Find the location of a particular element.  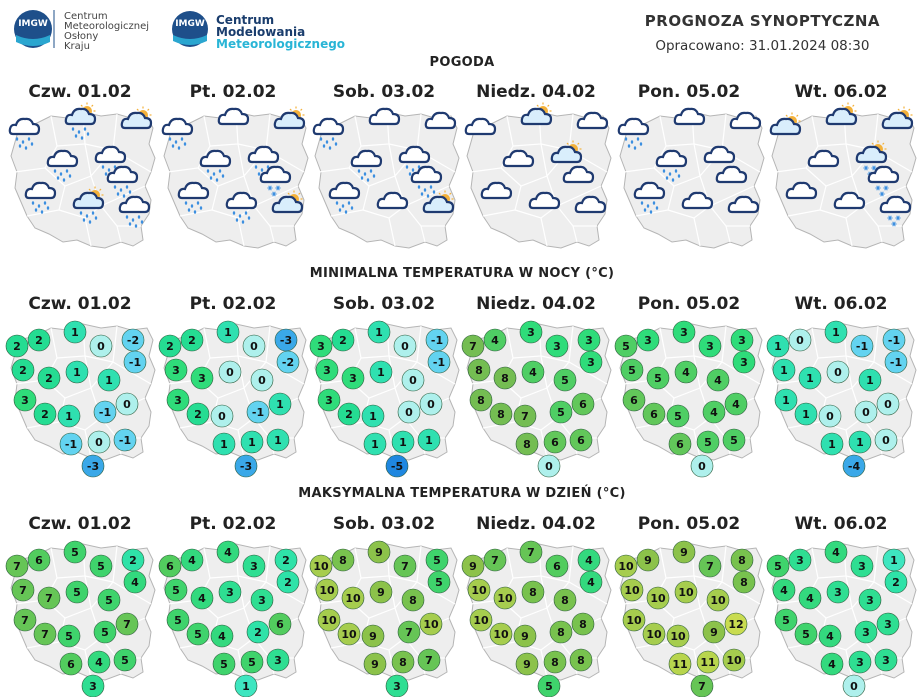

max-temp-map: 10 8 9 7 5 5 10 10 9 8 10 10 9 7 10 9 8 7 3 is located at coordinates (385, 617).